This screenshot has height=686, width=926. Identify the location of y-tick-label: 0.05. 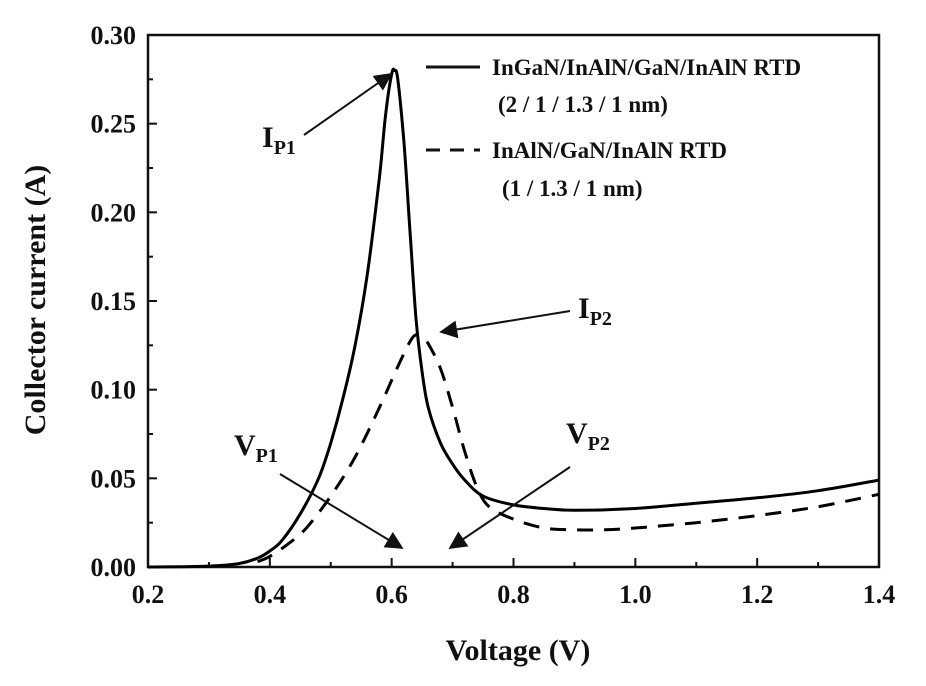
(114, 478).